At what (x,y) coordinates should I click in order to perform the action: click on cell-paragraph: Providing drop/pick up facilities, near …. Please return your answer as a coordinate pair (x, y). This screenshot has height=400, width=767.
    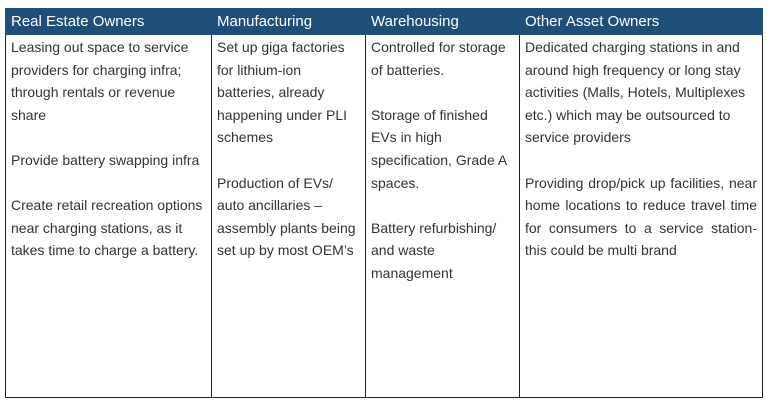
    Looking at the image, I should click on (641, 216).